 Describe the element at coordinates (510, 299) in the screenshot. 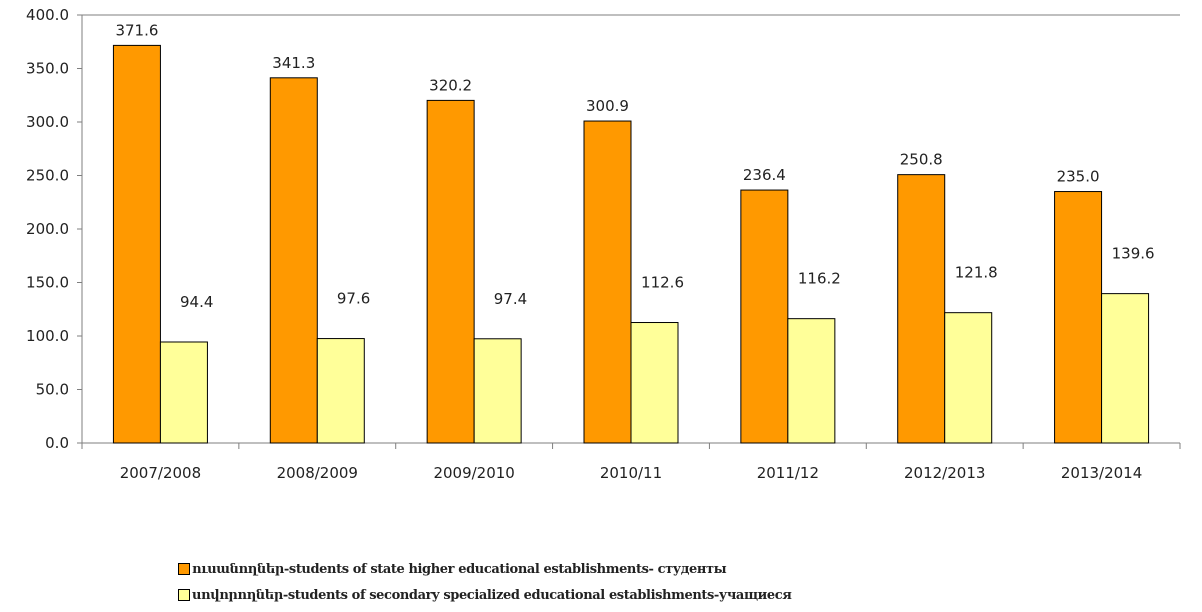

I see `data-label: 97.4` at that location.